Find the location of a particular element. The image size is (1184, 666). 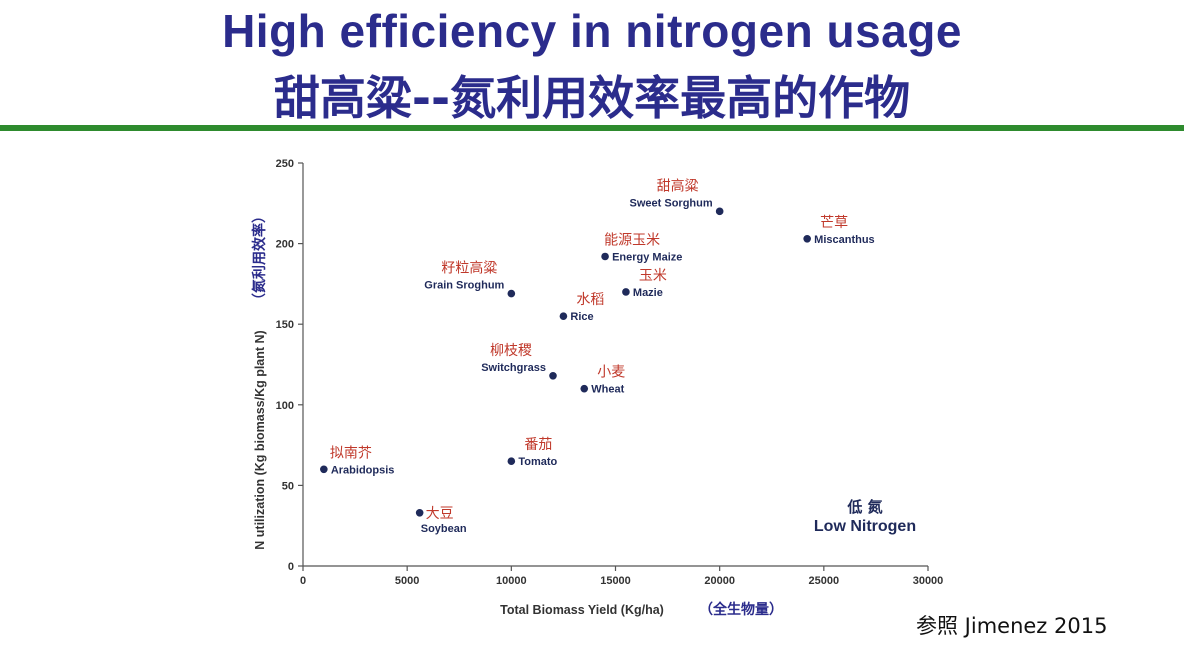

data-point-label-chinese: 甜高粱 is located at coordinates (678, 185).